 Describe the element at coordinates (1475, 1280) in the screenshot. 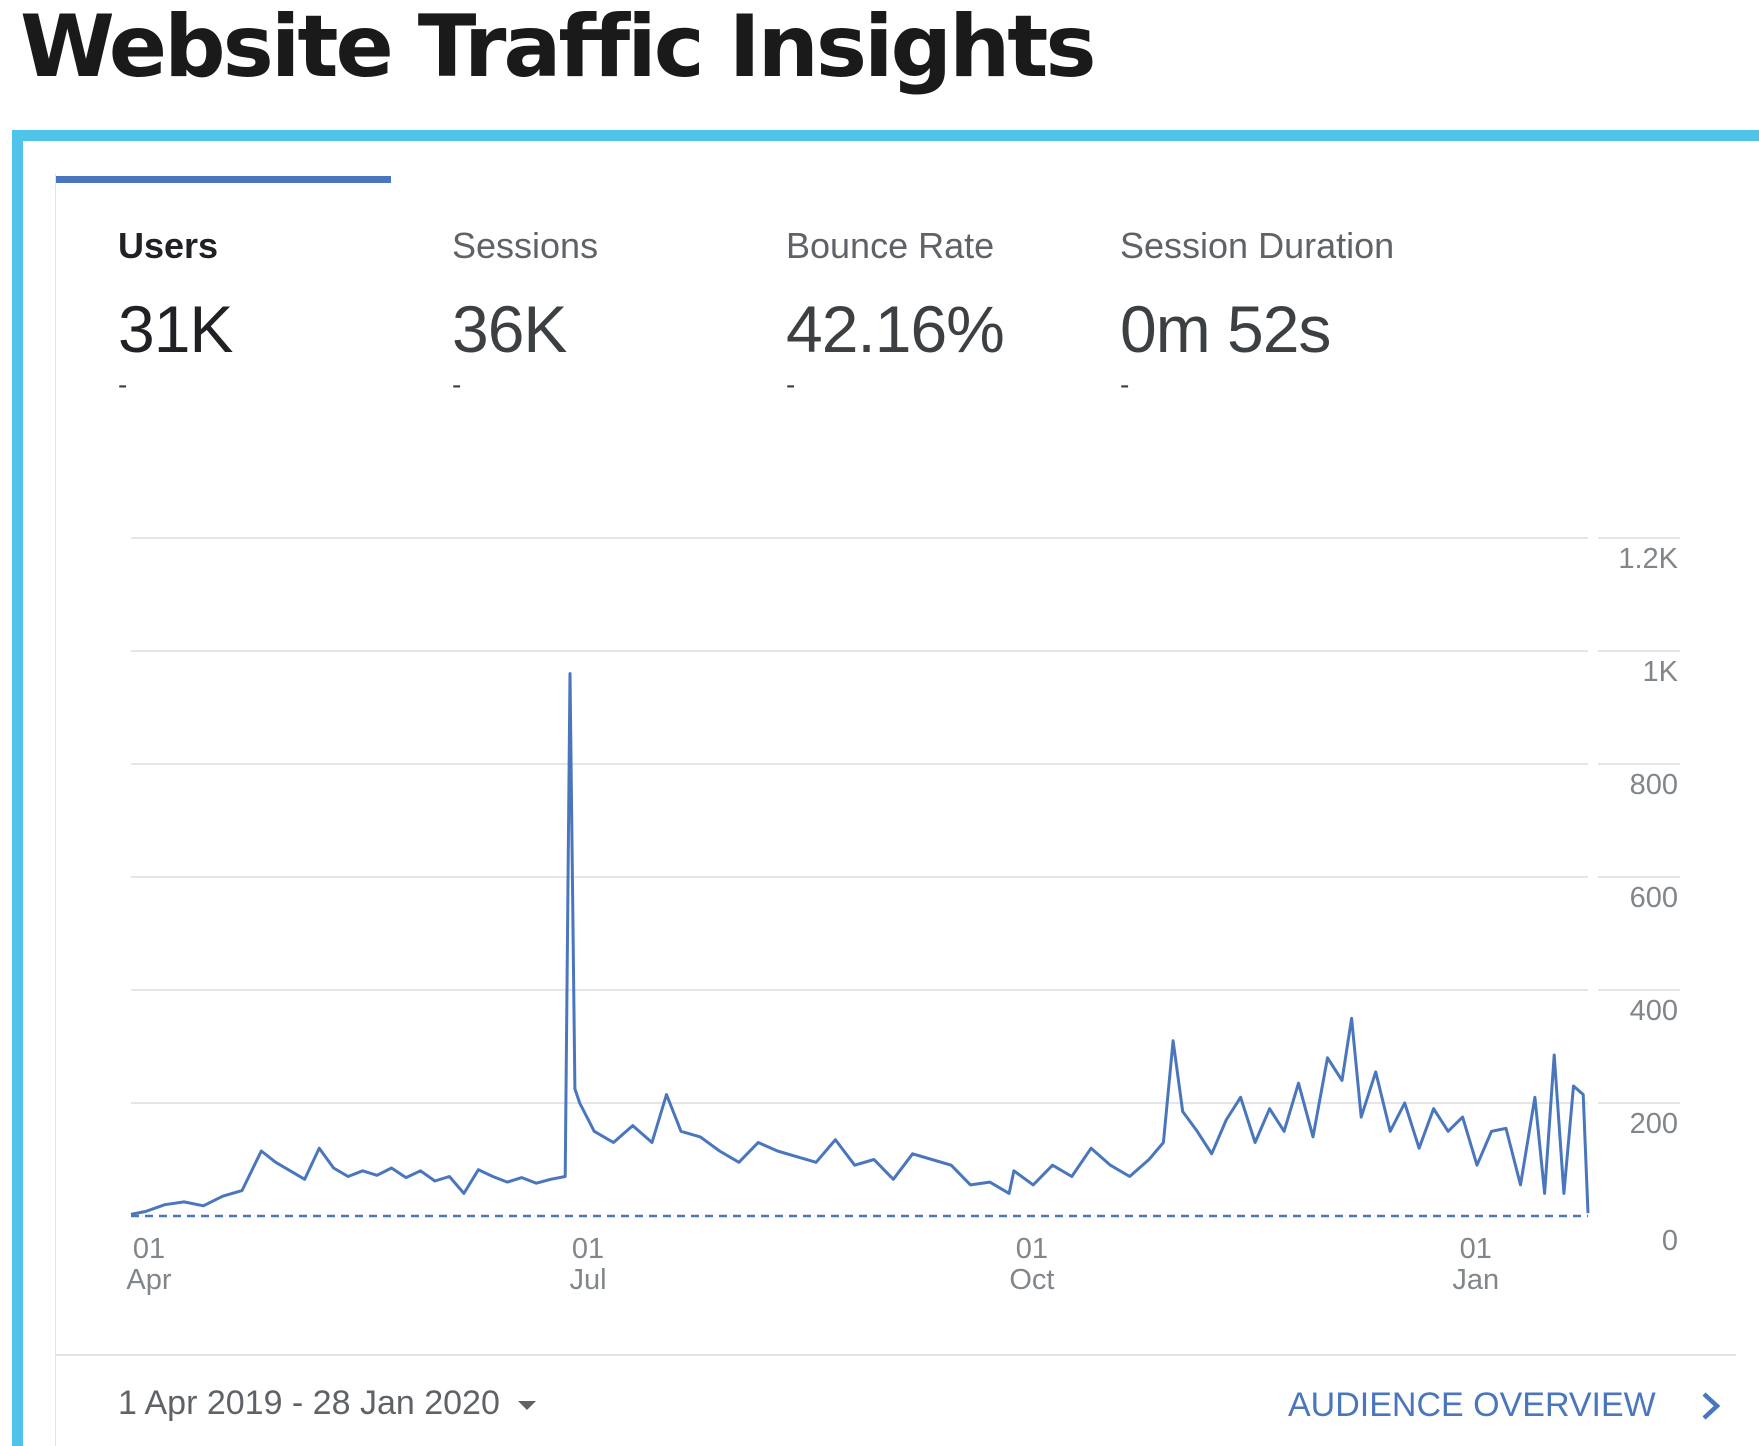

I see `x-tick-month-label: Jan` at that location.